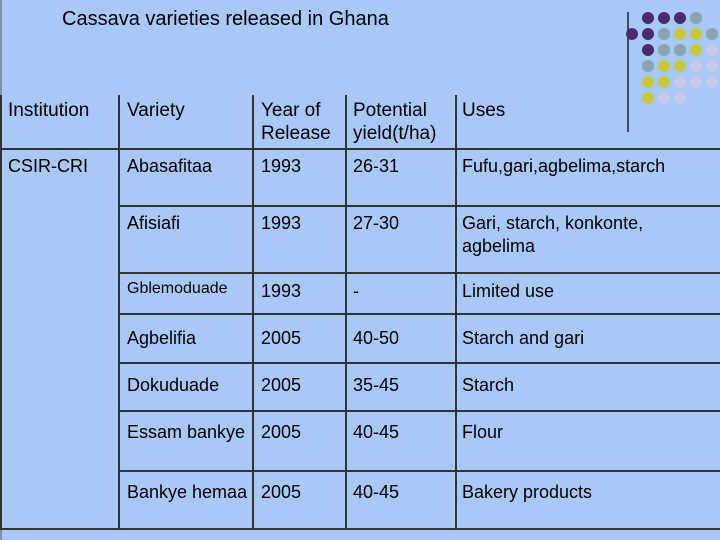 The height and width of the screenshot is (540, 720). What do you see at coordinates (395, 122) in the screenshot?
I see `column-header: Potential yield(t/ha)` at bounding box center [395, 122].